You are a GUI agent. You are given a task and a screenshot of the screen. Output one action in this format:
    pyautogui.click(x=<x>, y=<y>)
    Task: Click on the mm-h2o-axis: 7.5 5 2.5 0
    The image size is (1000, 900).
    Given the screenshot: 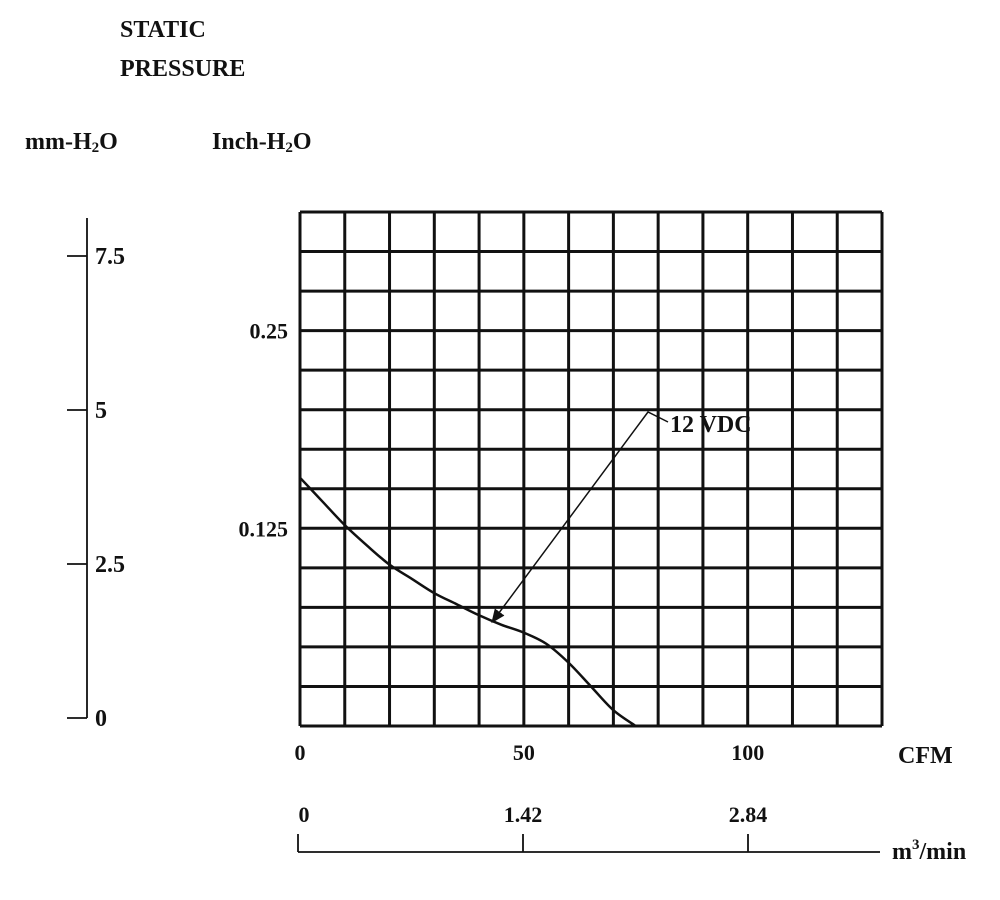 What is the action you would take?
    pyautogui.click(x=96, y=475)
    